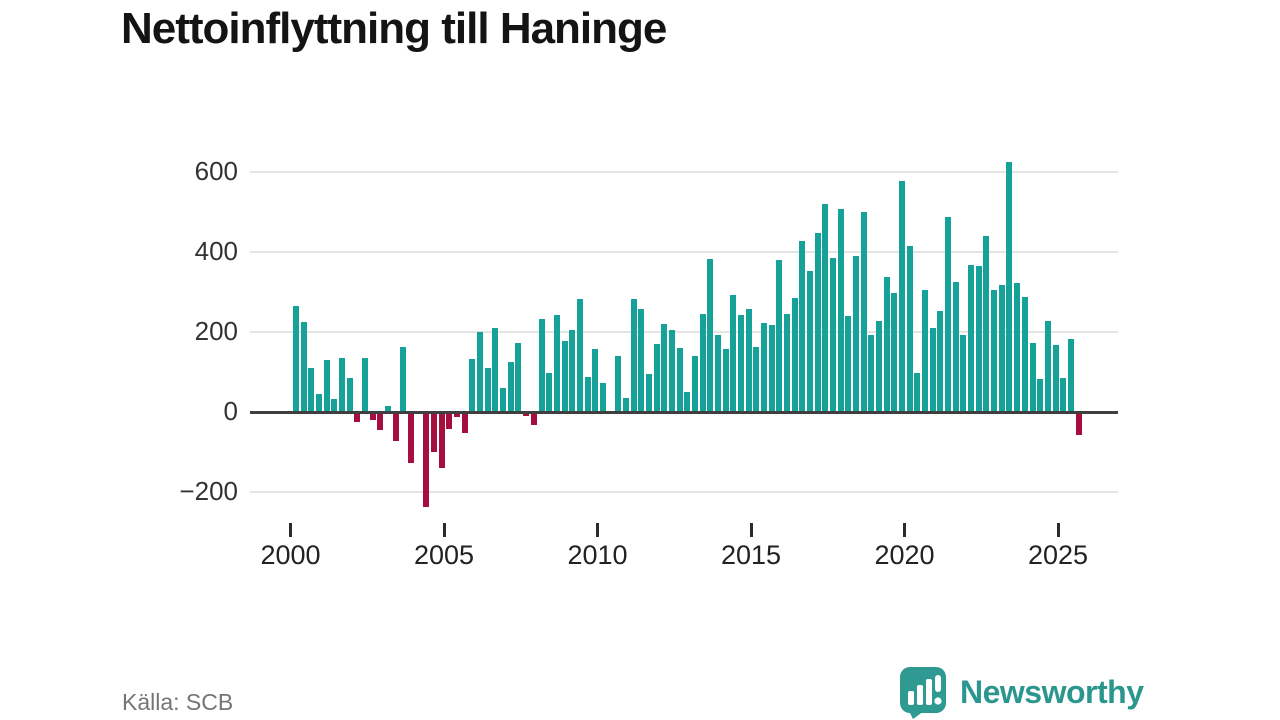 The height and width of the screenshot is (720, 1280). What do you see at coordinates (684, 412) in the screenshot?
I see `zero-axis-line` at bounding box center [684, 412].